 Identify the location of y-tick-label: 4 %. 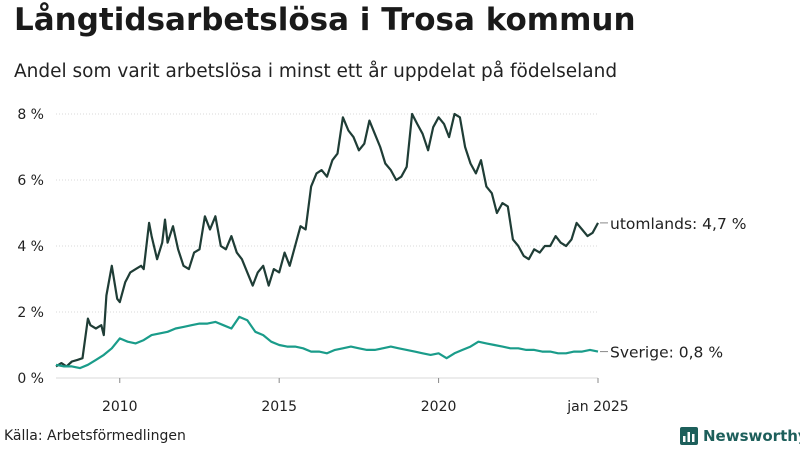
(30, 247).